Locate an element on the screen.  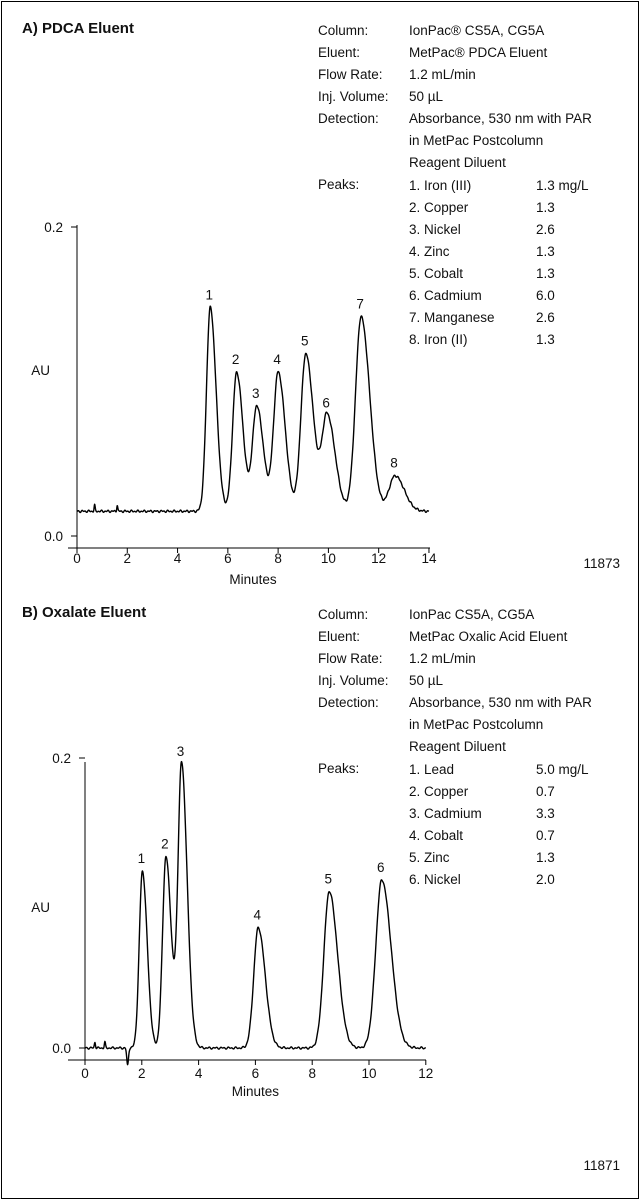
x-tick-label: 8 is located at coordinates (278, 558).